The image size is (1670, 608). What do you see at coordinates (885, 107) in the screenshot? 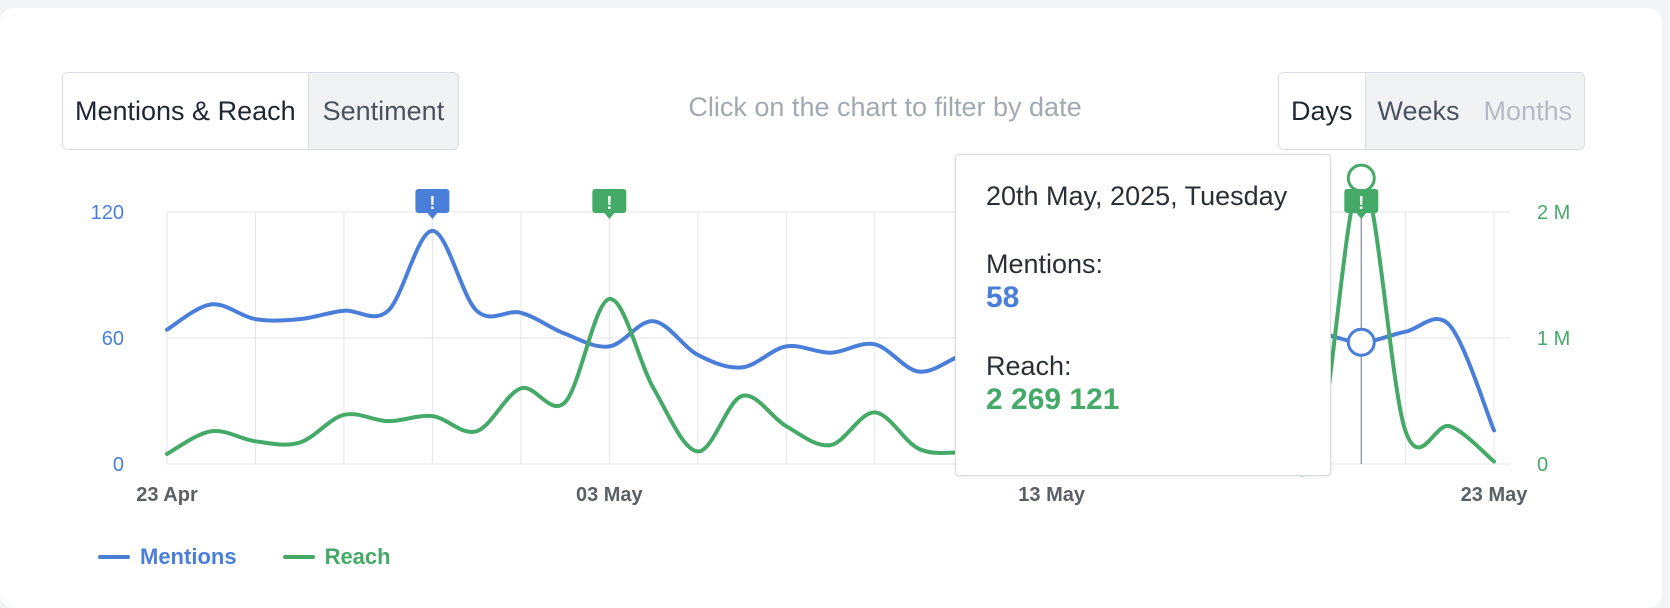
I see `chart-hint: Click on the chart to filter by date` at bounding box center [885, 107].